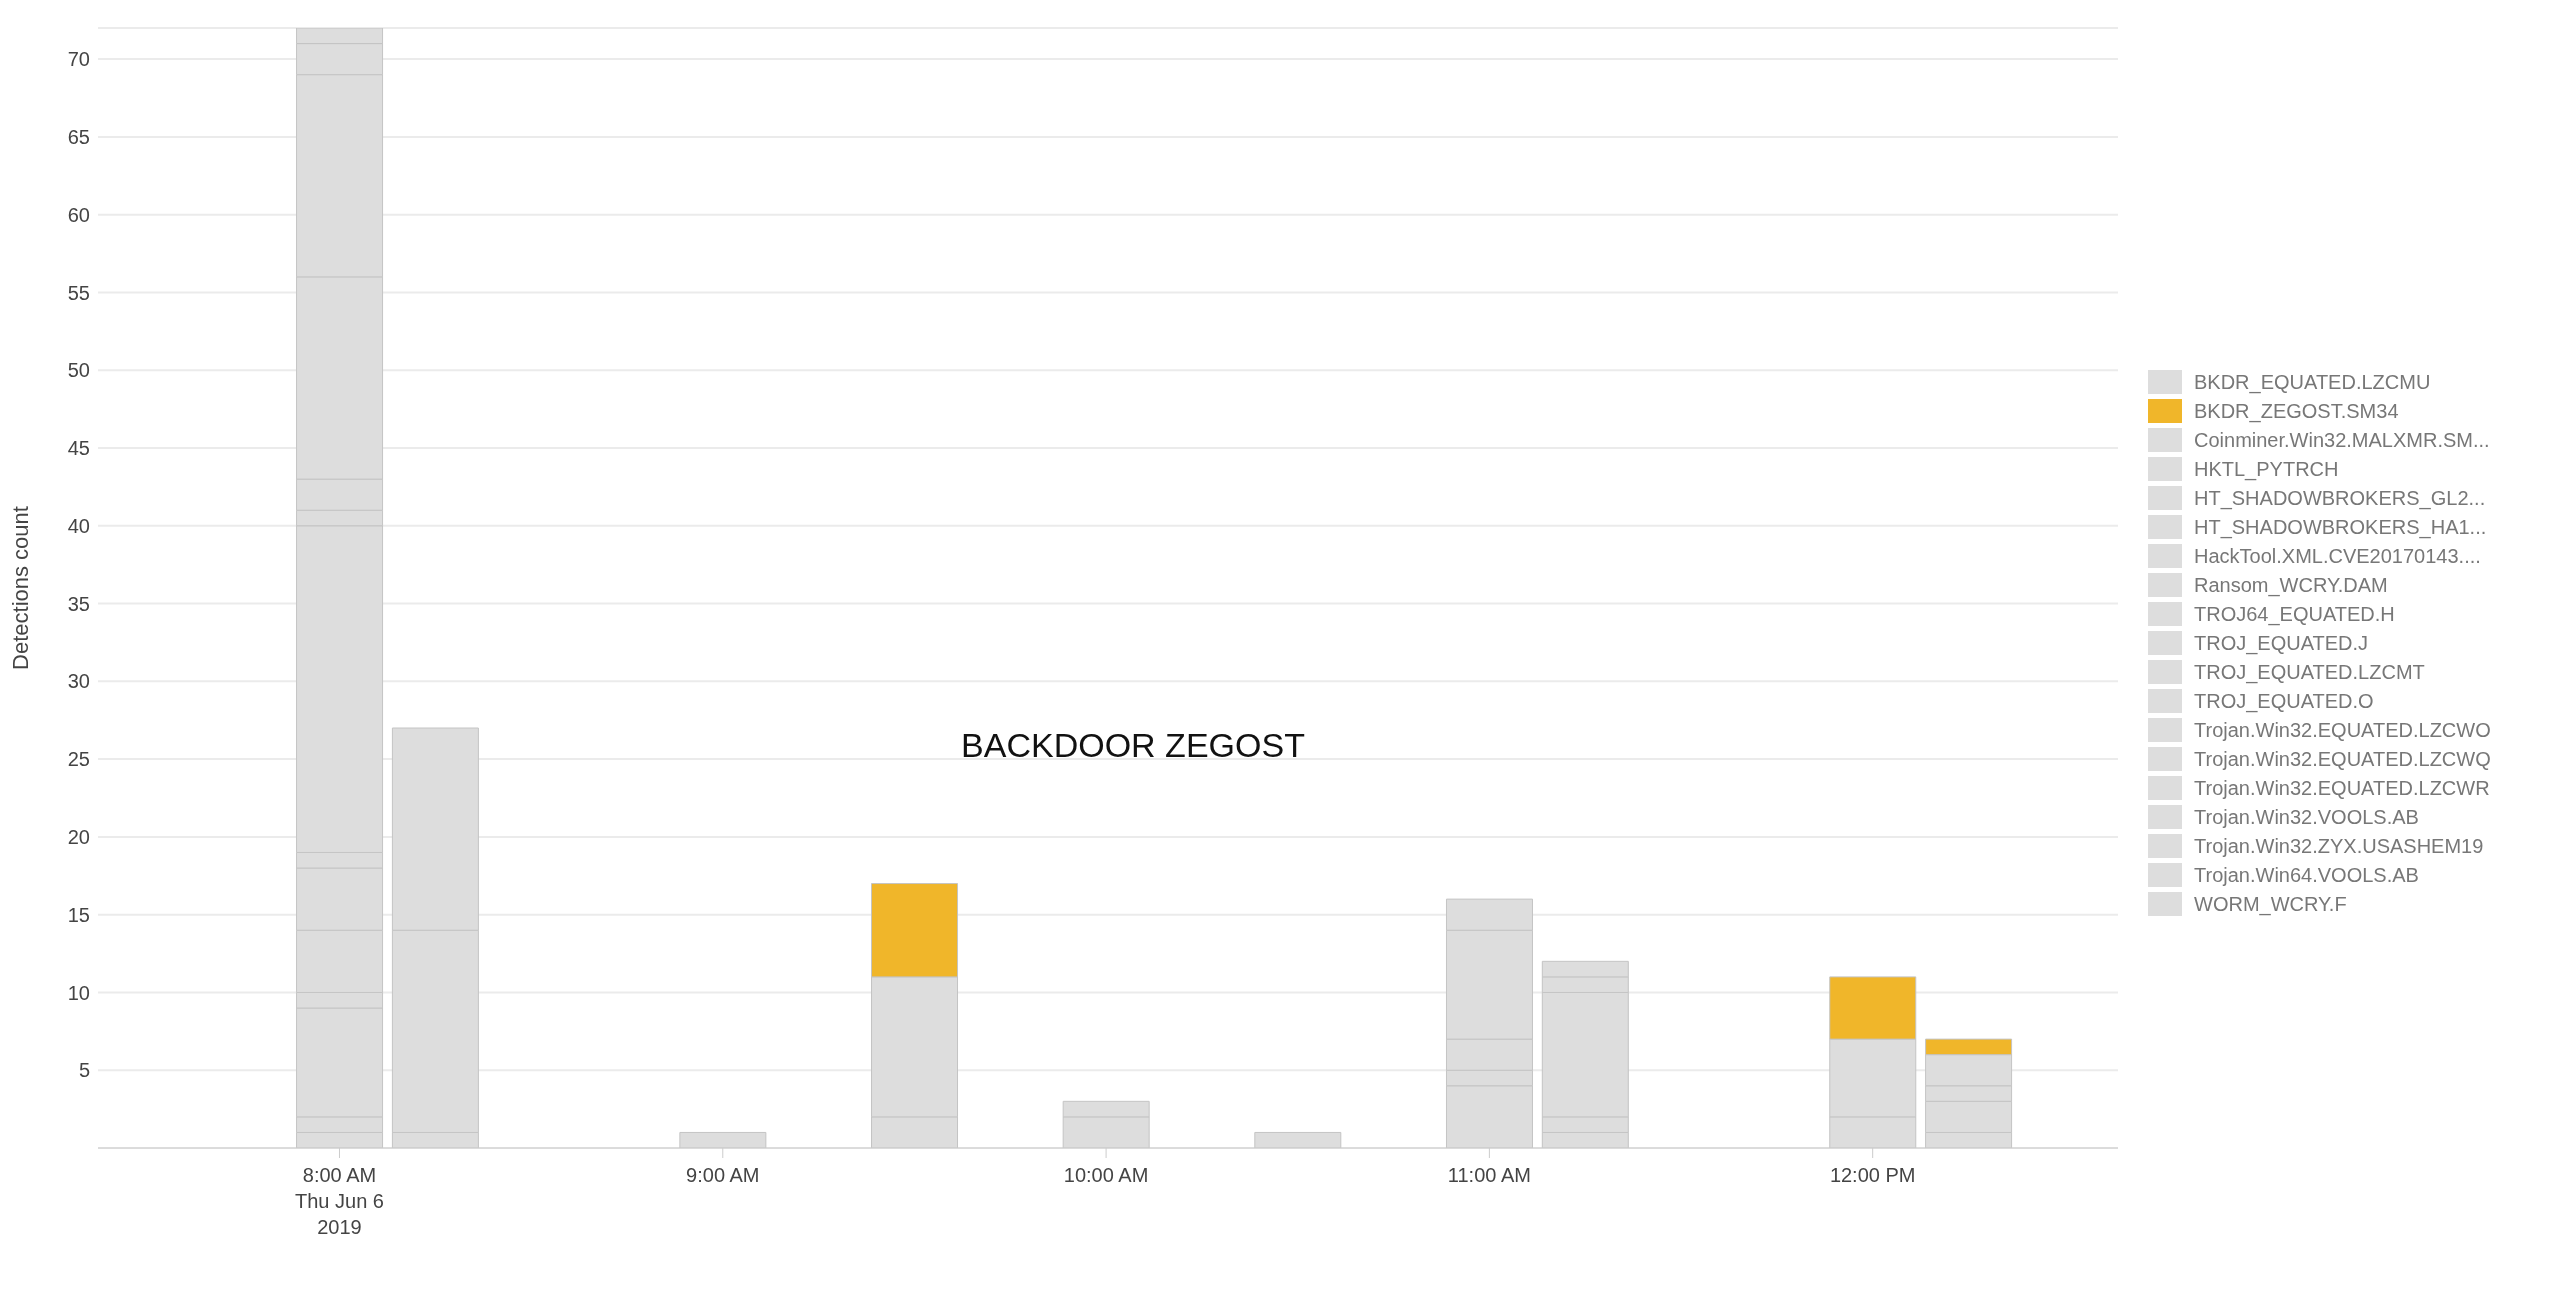 Image resolution: width=2560 pixels, height=1296 pixels. Describe the element at coordinates (78, 214) in the screenshot. I see `y-tick-label: 60` at that location.